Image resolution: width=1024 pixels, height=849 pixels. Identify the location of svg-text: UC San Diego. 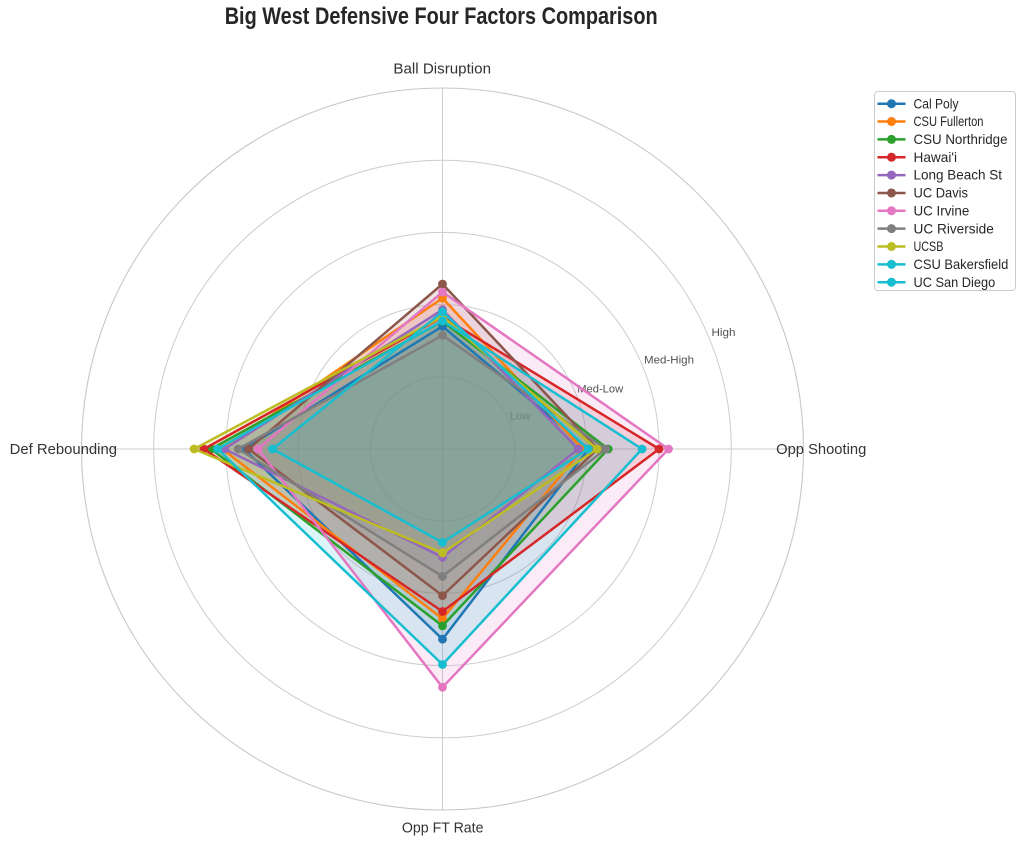
(955, 282).